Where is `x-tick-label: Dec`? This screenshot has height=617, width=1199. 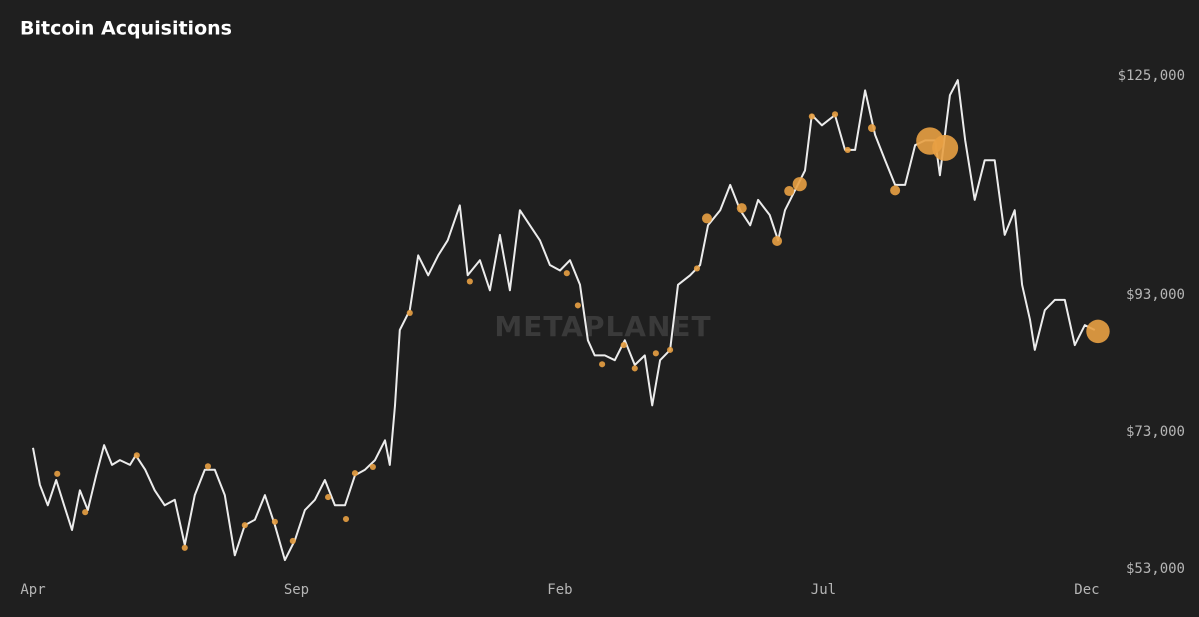
x-tick-label: Dec is located at coordinates (1086, 590).